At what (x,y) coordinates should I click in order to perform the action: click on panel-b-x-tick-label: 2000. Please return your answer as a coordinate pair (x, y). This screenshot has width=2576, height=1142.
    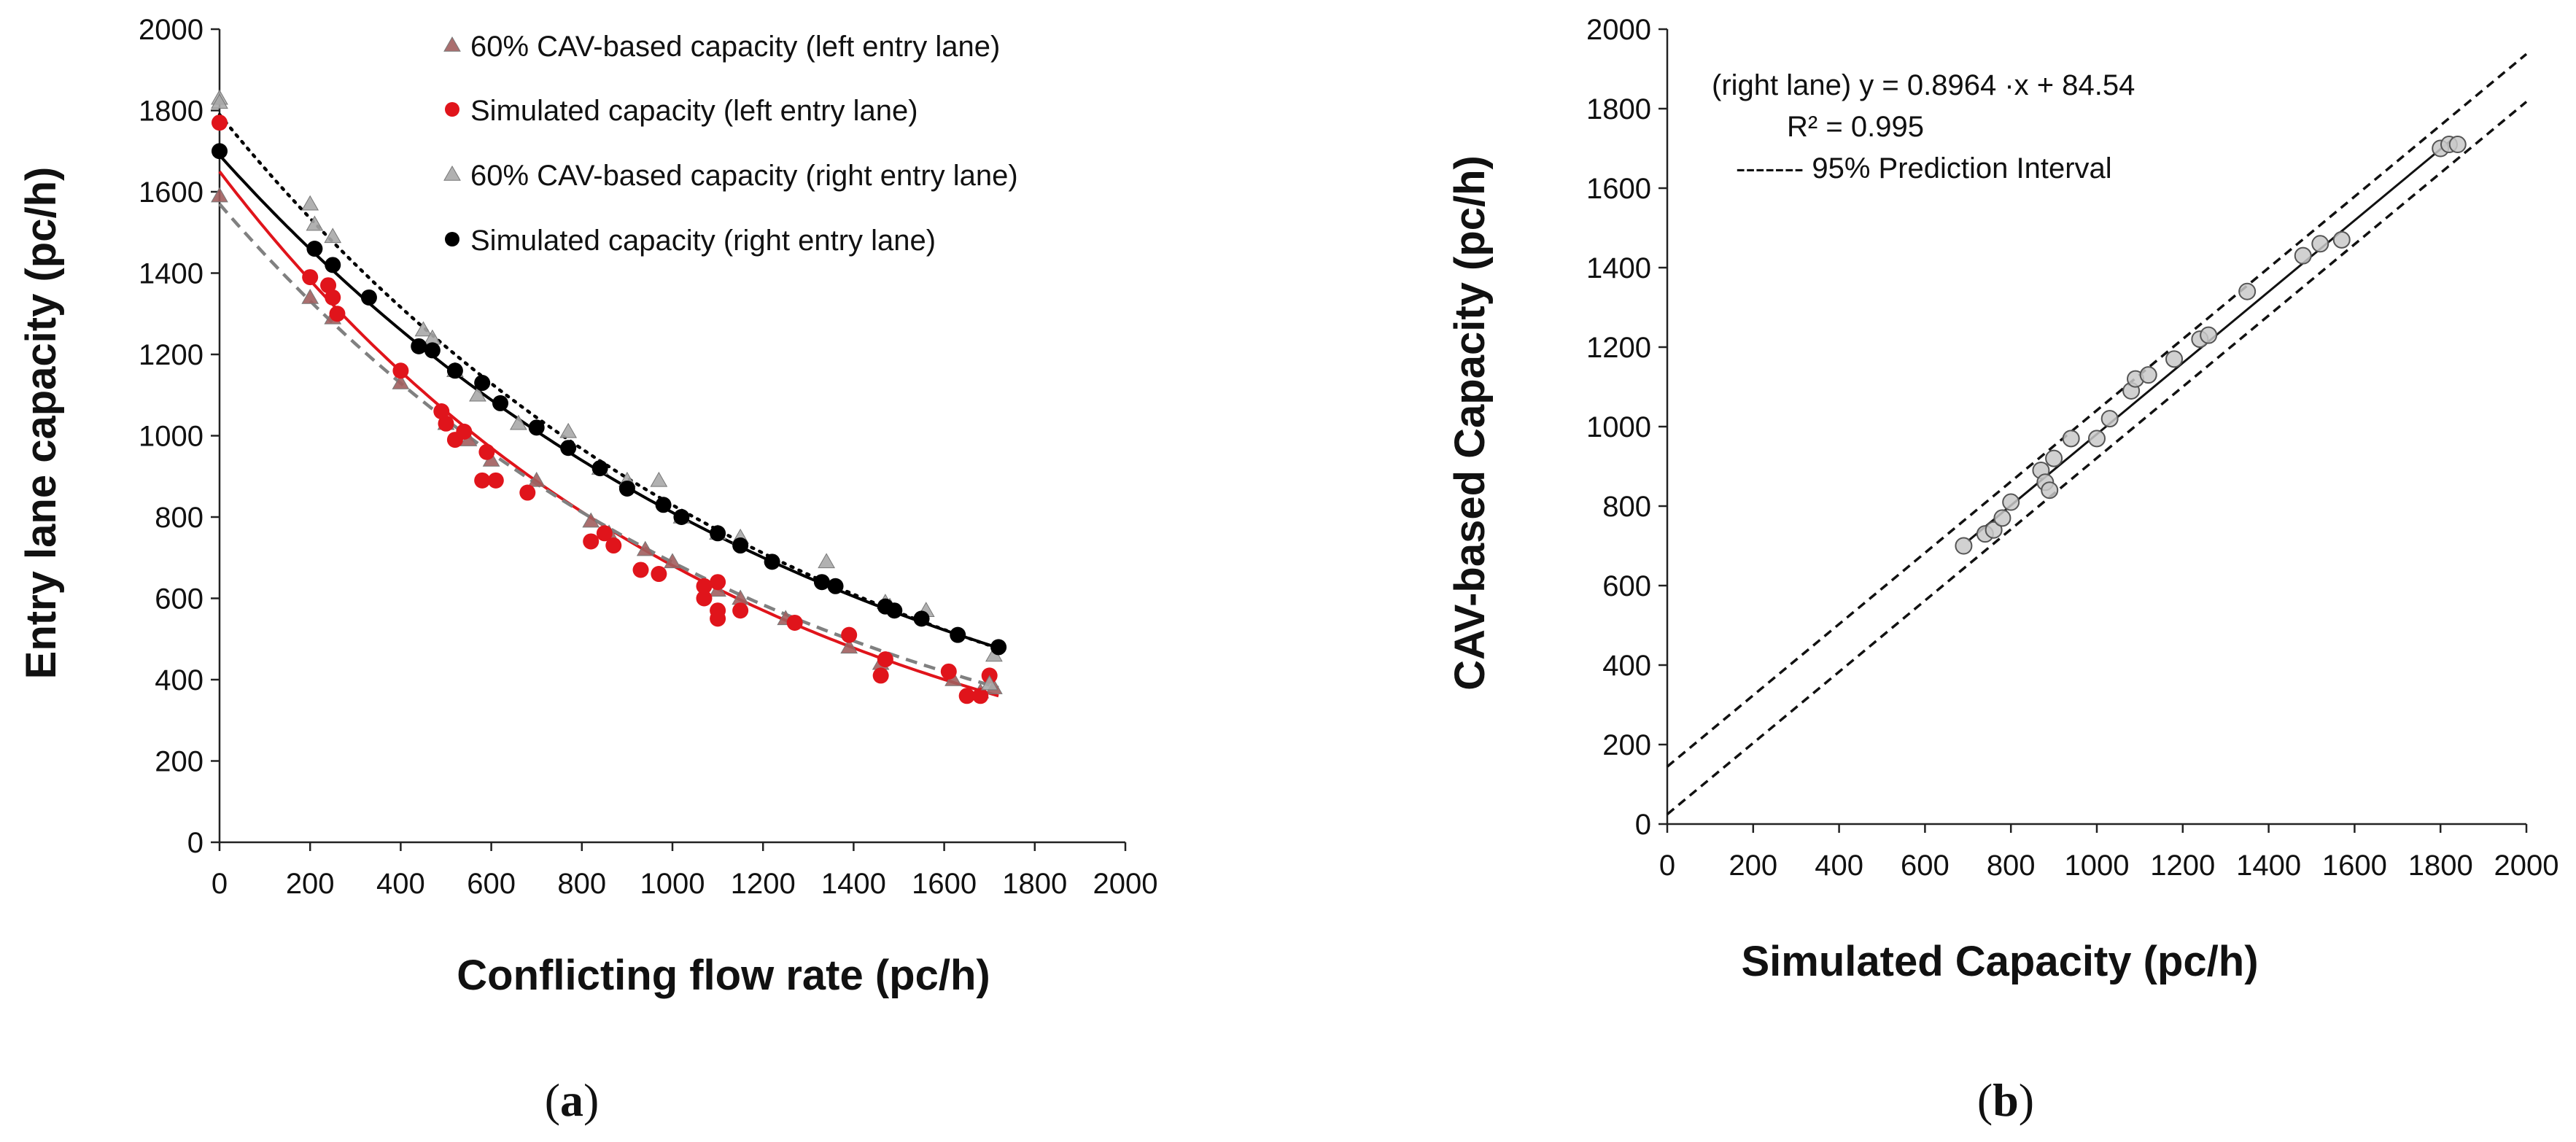
    Looking at the image, I should click on (2527, 866).